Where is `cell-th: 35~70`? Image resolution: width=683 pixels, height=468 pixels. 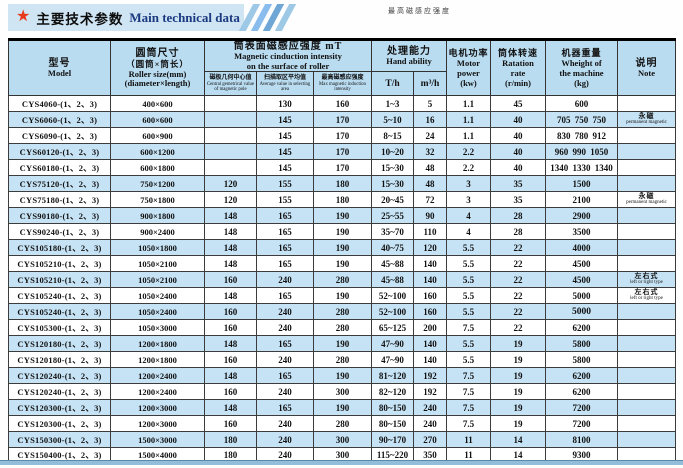 cell-th: 35~70 is located at coordinates (392, 231).